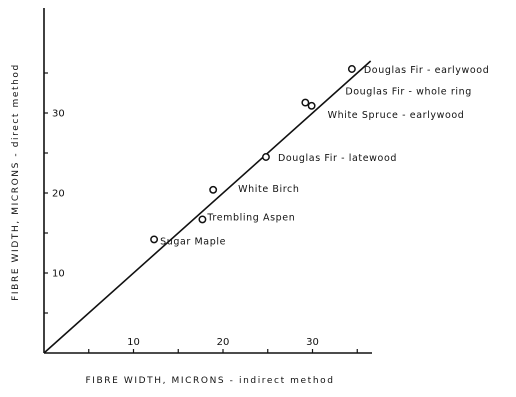 This screenshot has width=516, height=397. I want to click on y-tick-label: 10, so click(58, 274).